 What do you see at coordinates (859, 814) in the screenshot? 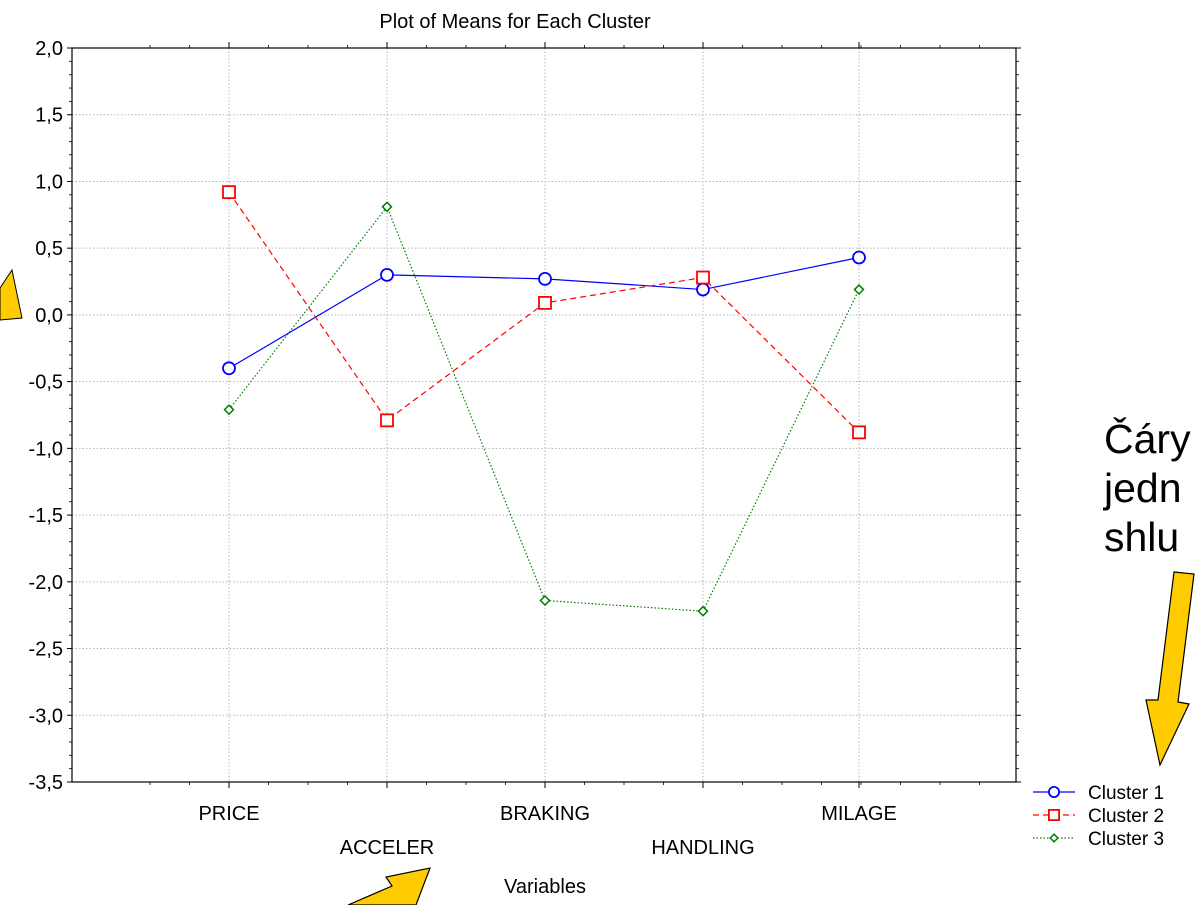
I see `x-tick-label: MILAGE` at bounding box center [859, 814].